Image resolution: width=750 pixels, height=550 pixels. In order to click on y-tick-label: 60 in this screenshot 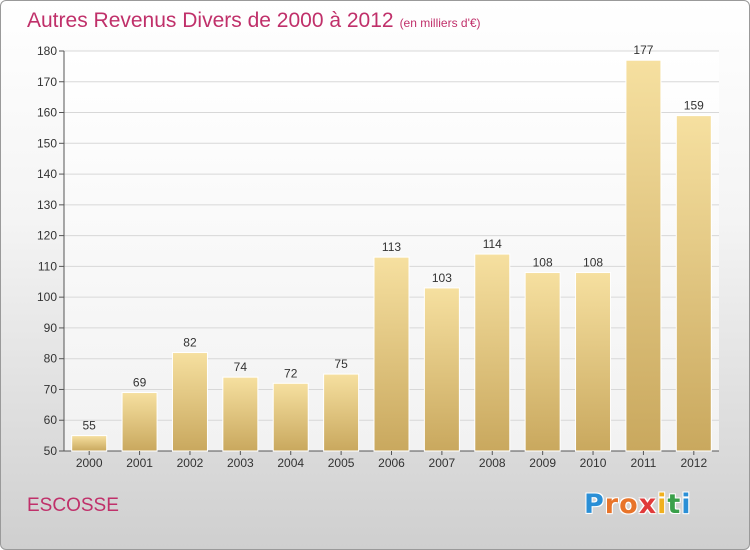, I will do `click(51, 420)`.